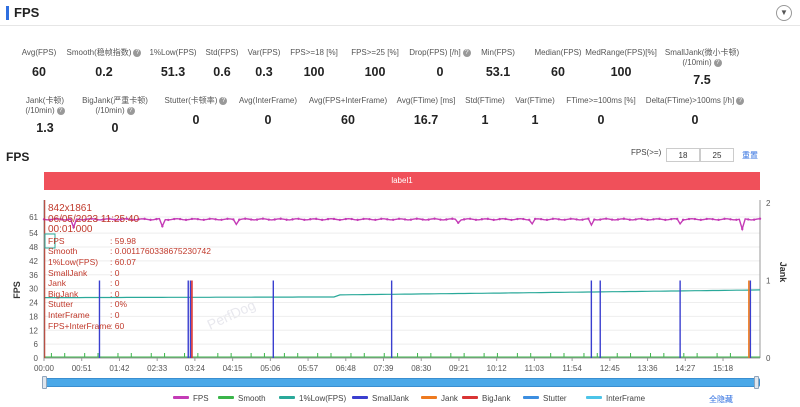 The image size is (800, 407). I want to click on slider-handle-right, so click(756, 382).